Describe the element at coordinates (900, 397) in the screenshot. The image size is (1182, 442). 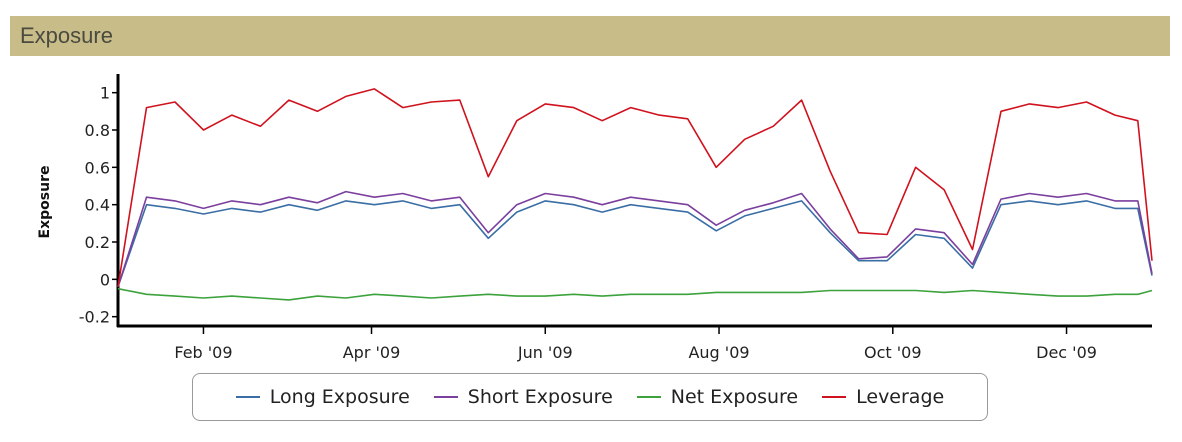
I see `legend-label: Leverage` at that location.